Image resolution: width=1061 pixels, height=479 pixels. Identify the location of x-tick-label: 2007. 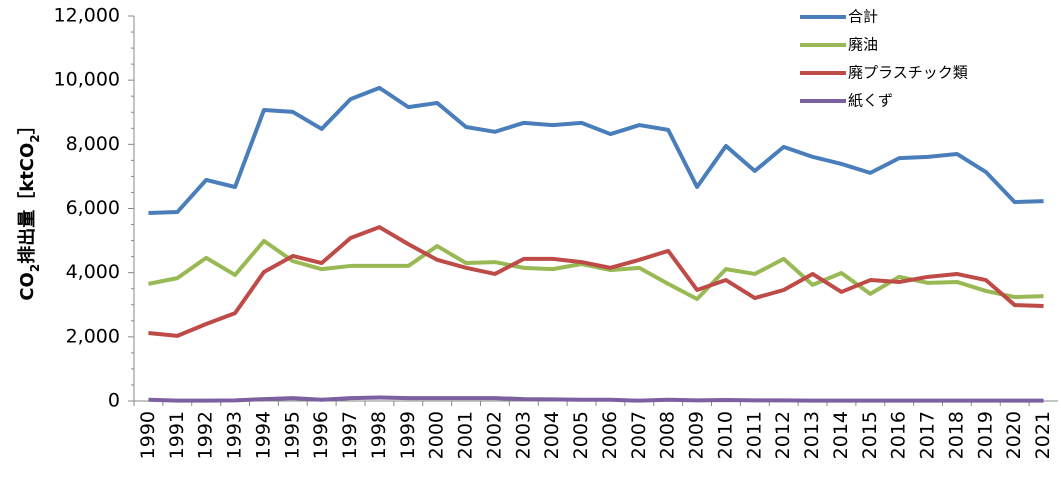
(639, 435).